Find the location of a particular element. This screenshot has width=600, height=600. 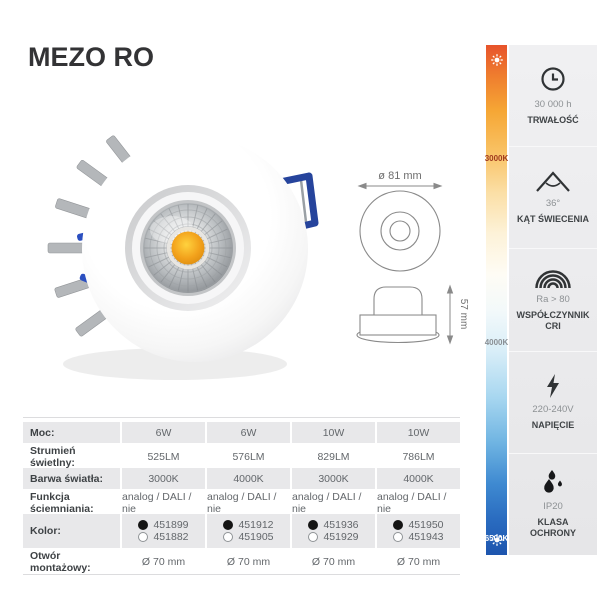

feature-value: 30 000 h is located at coordinates (553, 105).